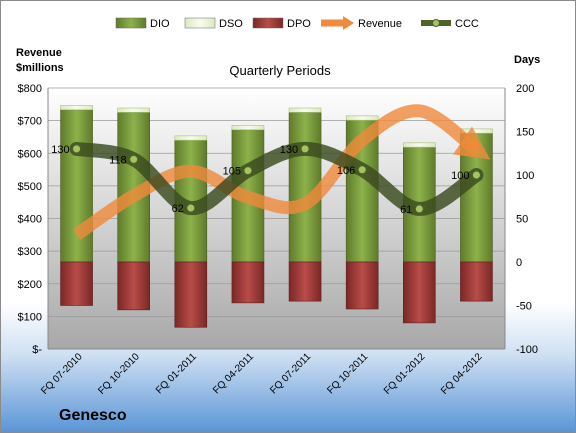 The image size is (576, 433). I want to click on legend-label-ccc: CCC, so click(467, 24).